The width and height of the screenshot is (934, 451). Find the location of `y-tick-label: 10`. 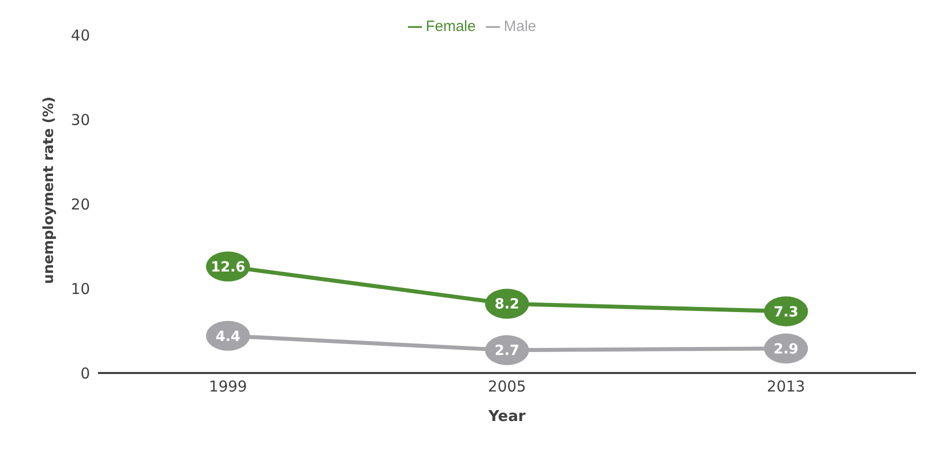

y-tick-label: 10 is located at coordinates (80, 289).